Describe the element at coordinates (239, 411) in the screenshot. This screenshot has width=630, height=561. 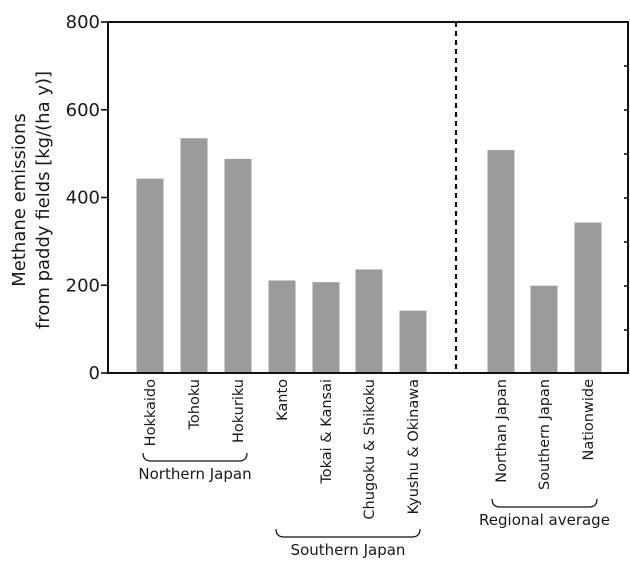
I see `x-tick-label: Hokuriku` at that location.